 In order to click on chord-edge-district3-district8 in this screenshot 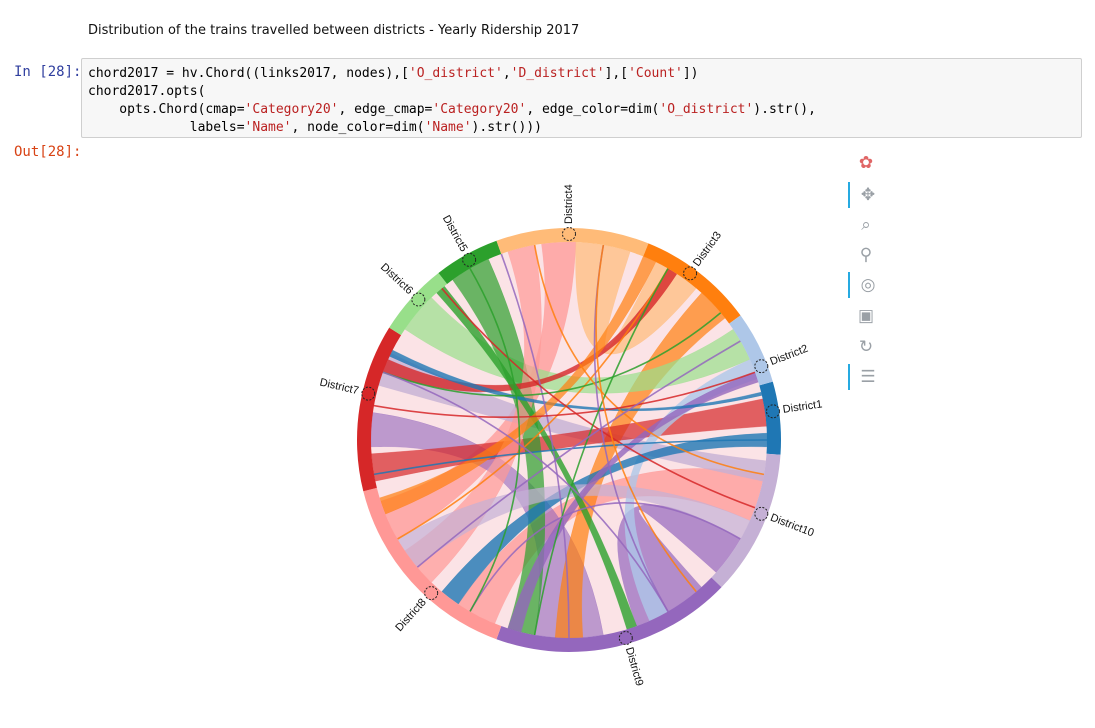, I will do `click(518, 385)`.